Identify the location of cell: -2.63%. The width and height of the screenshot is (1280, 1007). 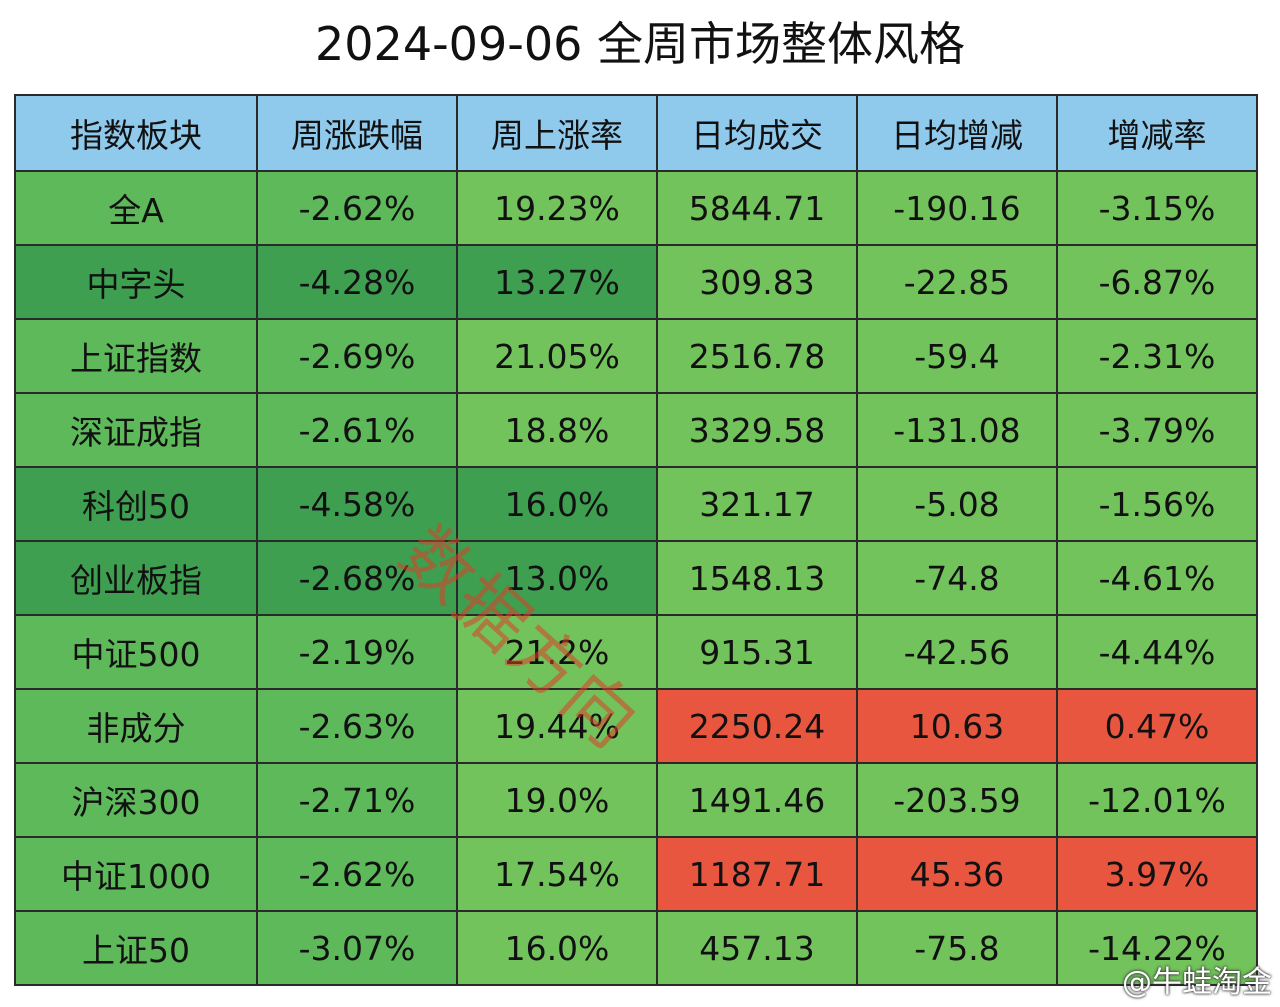
(357, 726).